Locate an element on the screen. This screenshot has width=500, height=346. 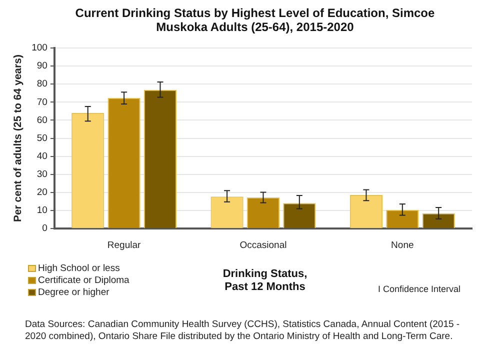
x-tick-label: Regular is located at coordinates (124, 245).